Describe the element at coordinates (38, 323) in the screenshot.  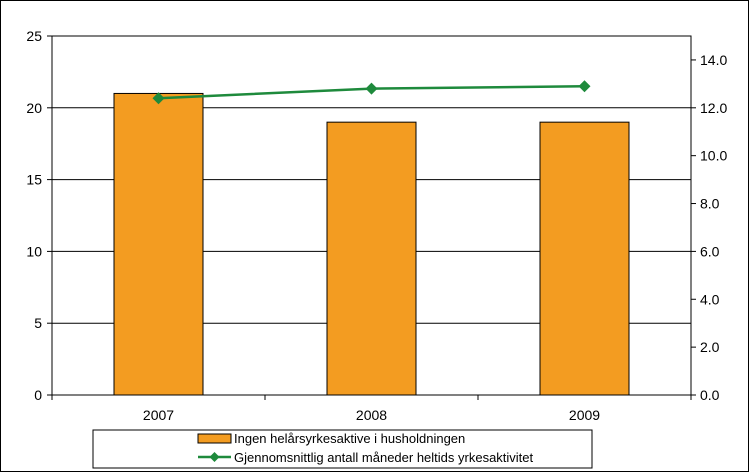
I see `left-axis-tick-label: 5` at that location.